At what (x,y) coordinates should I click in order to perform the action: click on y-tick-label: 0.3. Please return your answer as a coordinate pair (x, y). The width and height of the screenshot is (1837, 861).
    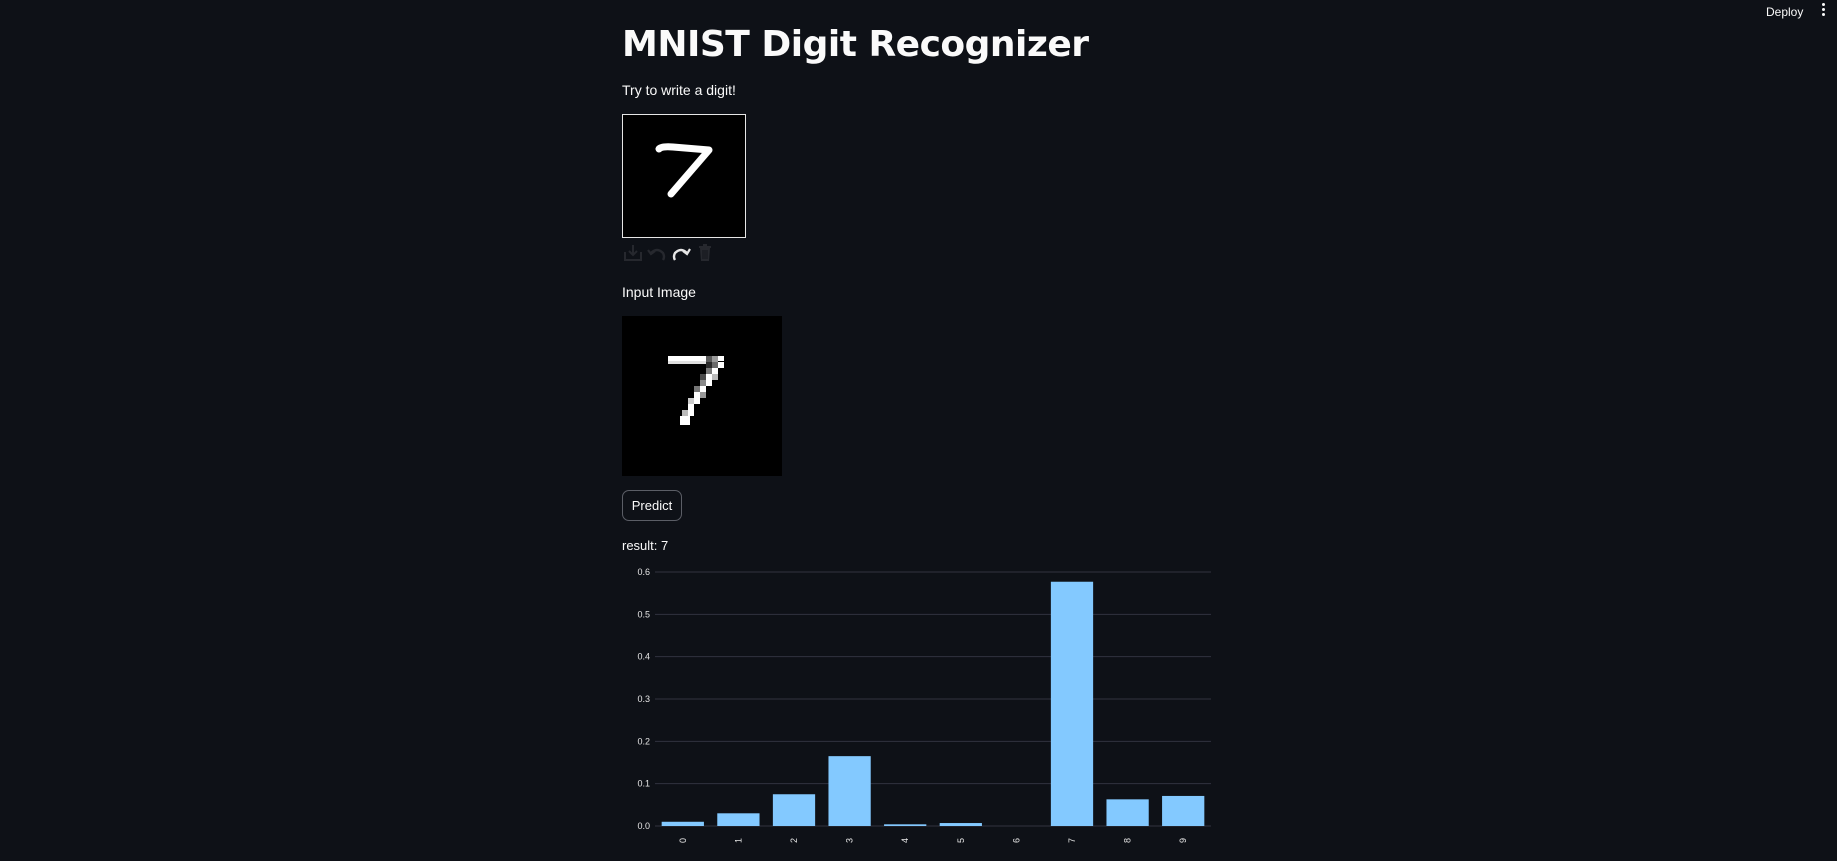
    Looking at the image, I should click on (643, 699).